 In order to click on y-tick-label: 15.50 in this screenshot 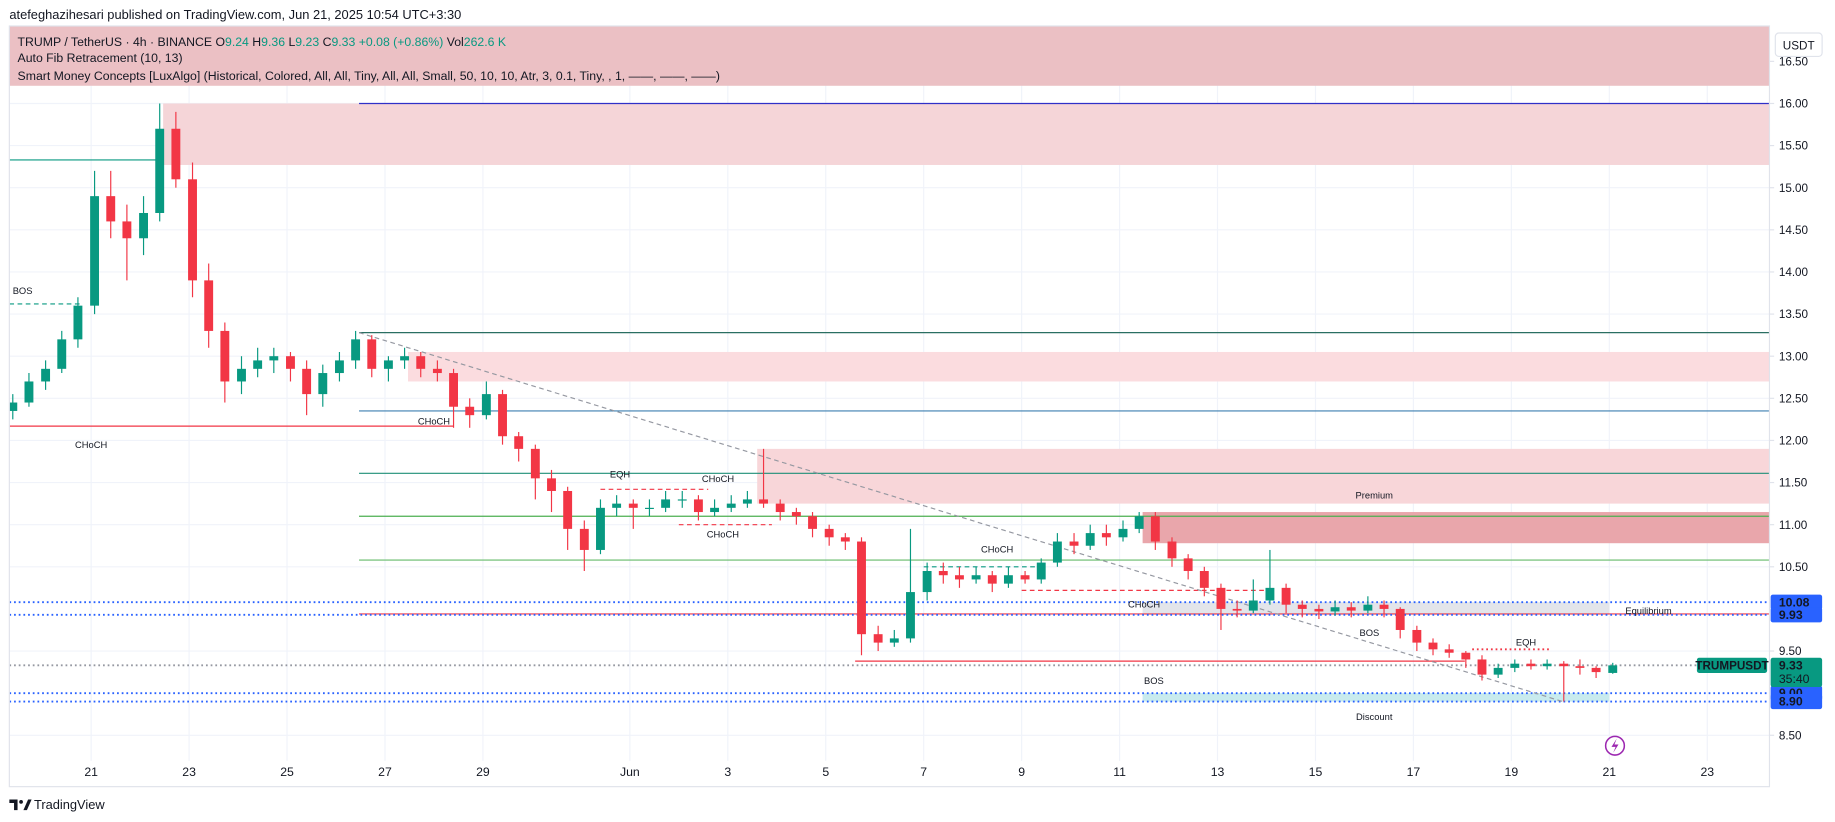, I will do `click(1794, 146)`.